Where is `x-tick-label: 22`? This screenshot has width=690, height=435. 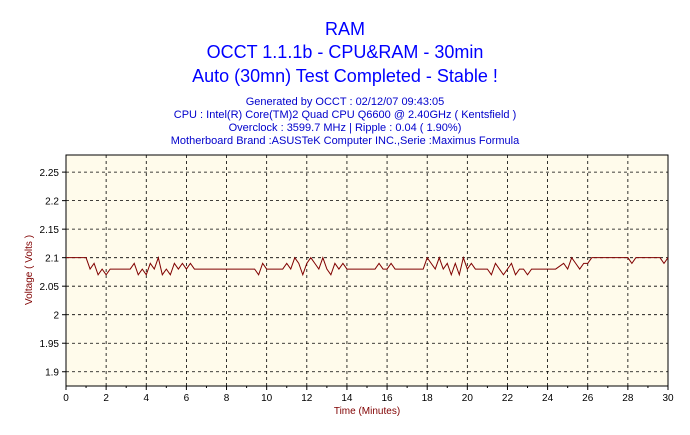
x-tick-label: 22 is located at coordinates (508, 398).